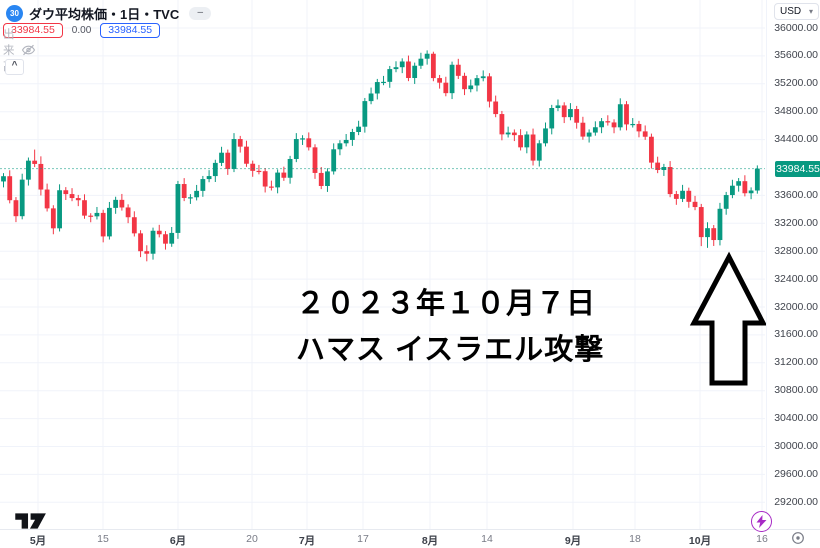 This screenshot has width=820, height=548. I want to click on chevron-down-icon: ▾, so click(810, 11).